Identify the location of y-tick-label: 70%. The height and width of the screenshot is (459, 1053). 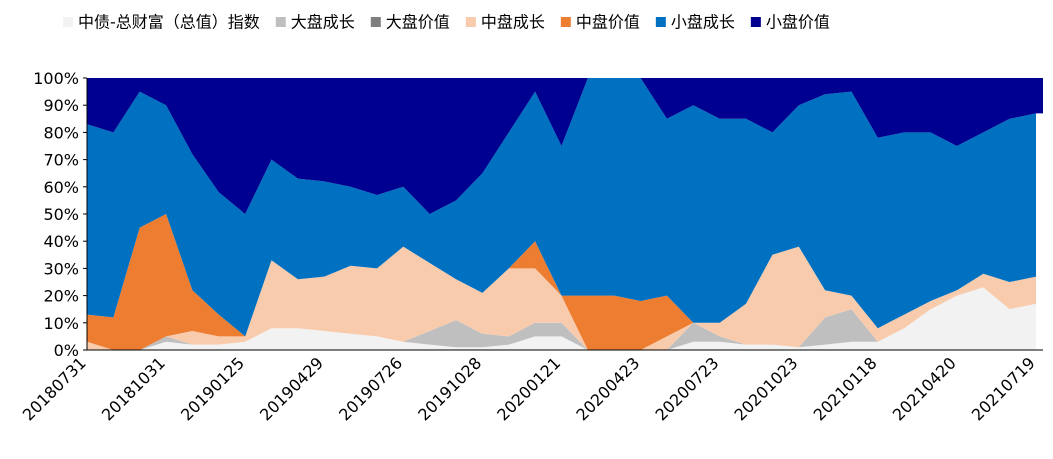
(61, 160).